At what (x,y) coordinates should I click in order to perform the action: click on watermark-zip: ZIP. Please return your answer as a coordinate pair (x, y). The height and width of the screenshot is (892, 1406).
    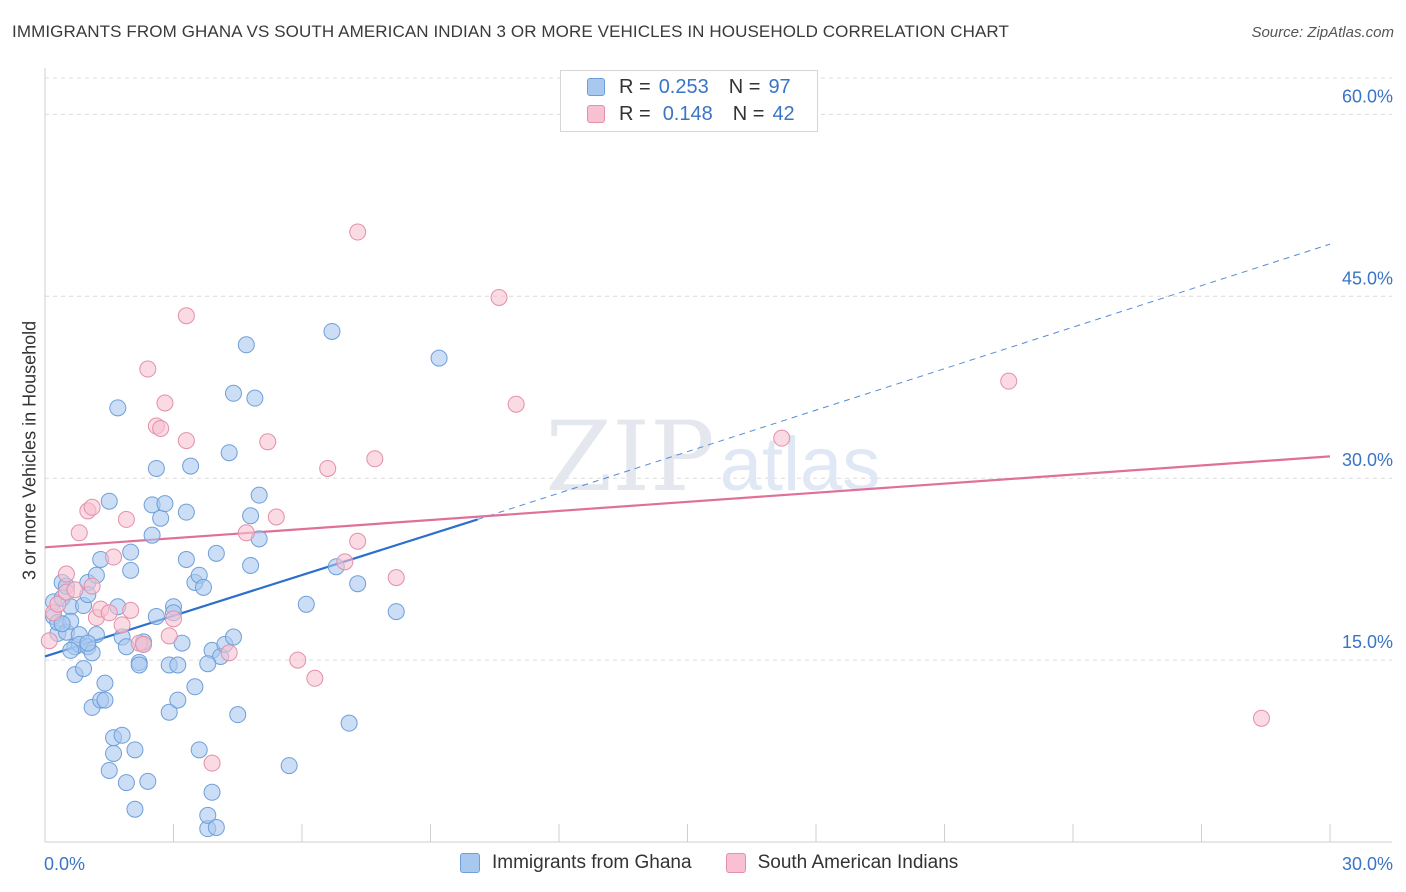
    Looking at the image, I should click on (629, 457).